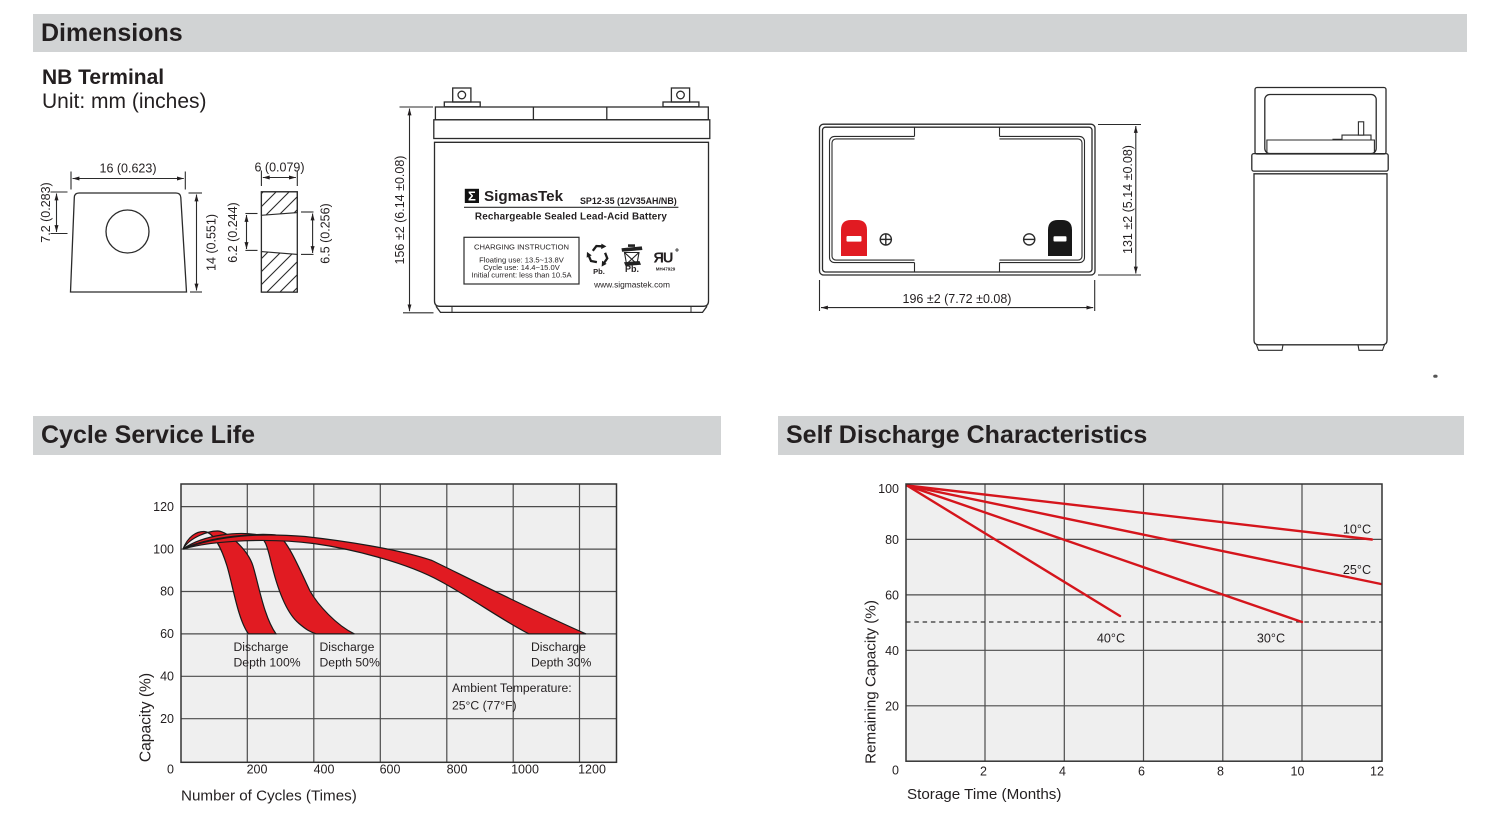 Image resolution: width=1500 pixels, height=826 pixels. Describe the element at coordinates (325, 233) in the screenshot. I see `svg-text: 6.5 (0.256)` at that location.